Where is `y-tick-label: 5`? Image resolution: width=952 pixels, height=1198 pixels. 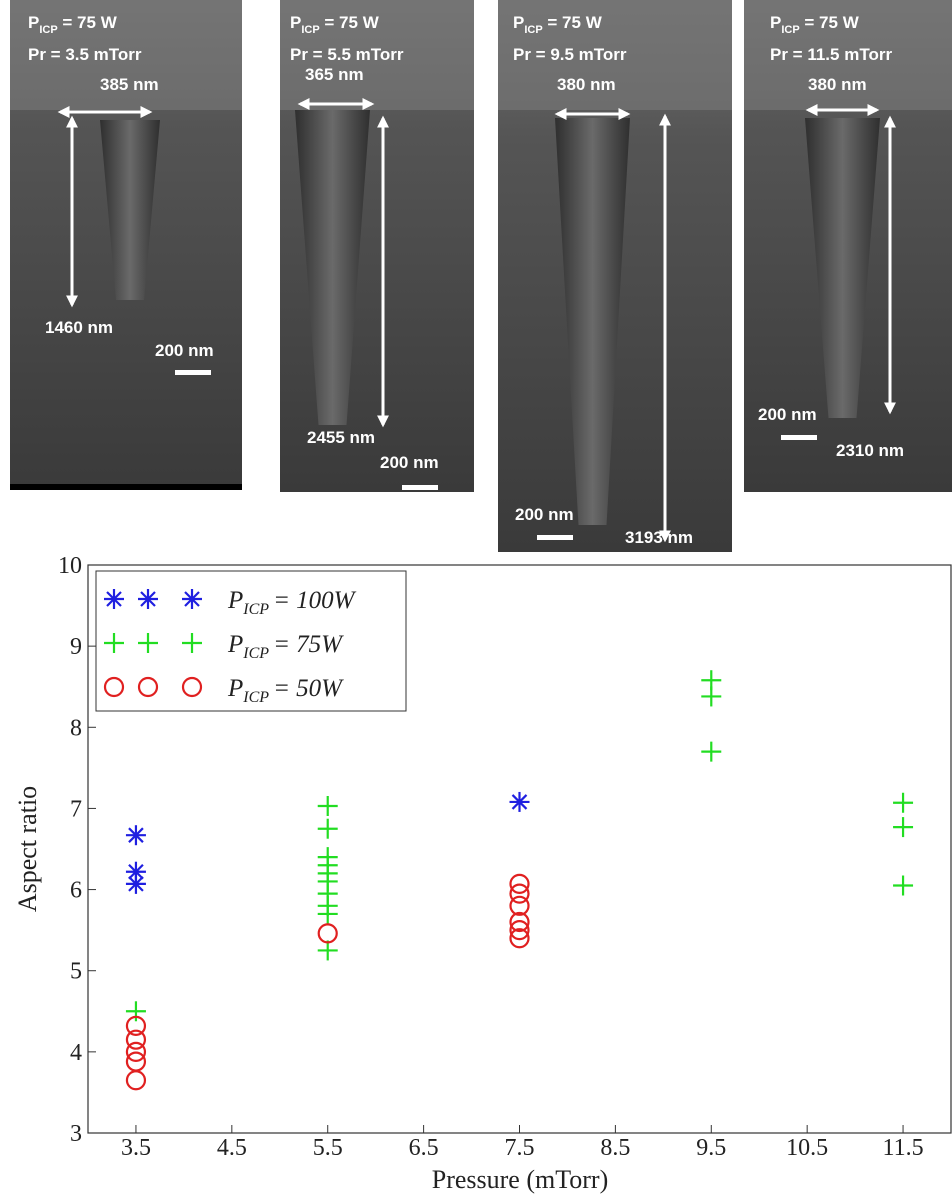 y-tick-label: 5 is located at coordinates (76, 972).